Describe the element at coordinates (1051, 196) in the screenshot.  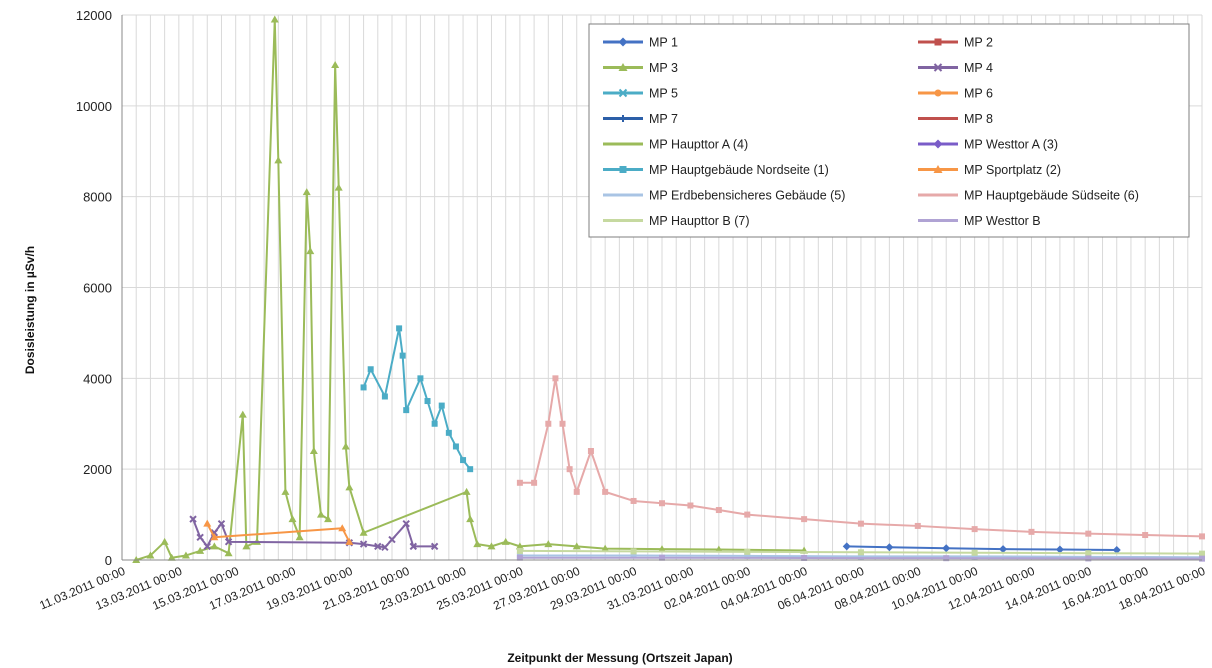
I see `legend-label: MP Hauptgebäude Südseite (6)` at that location.